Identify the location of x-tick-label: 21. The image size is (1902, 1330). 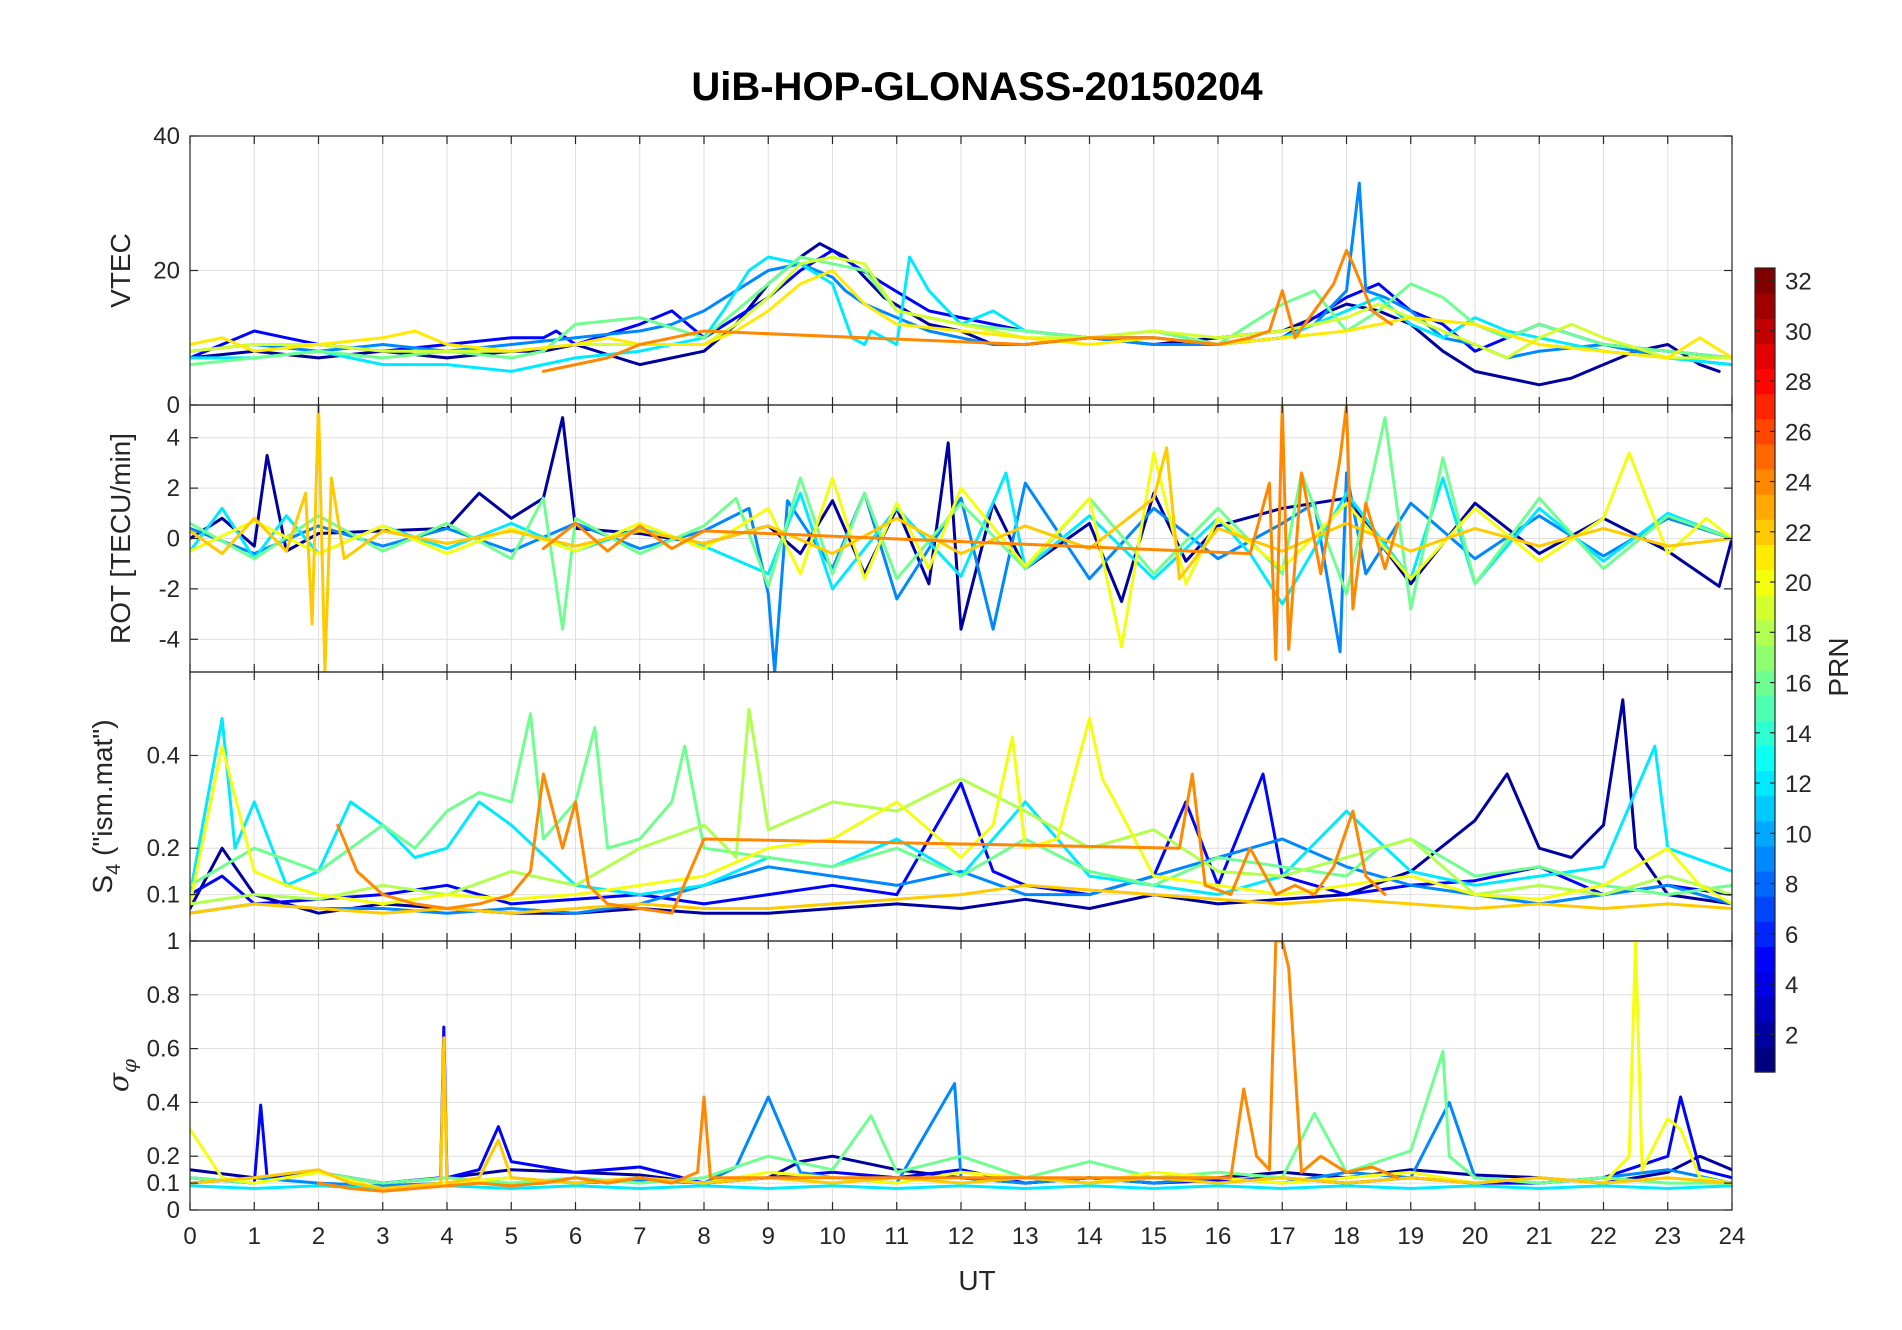
(1539, 1236).